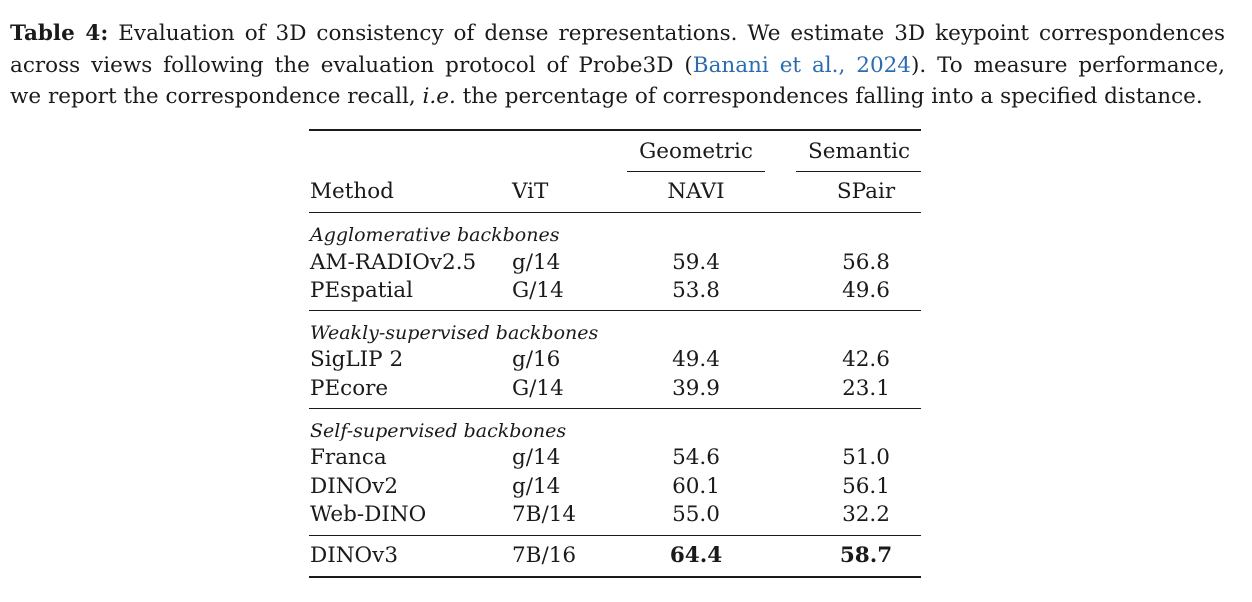 This screenshot has width=1252, height=602. Describe the element at coordinates (696, 486) in the screenshot. I see `navi-cell: 60.1` at that location.